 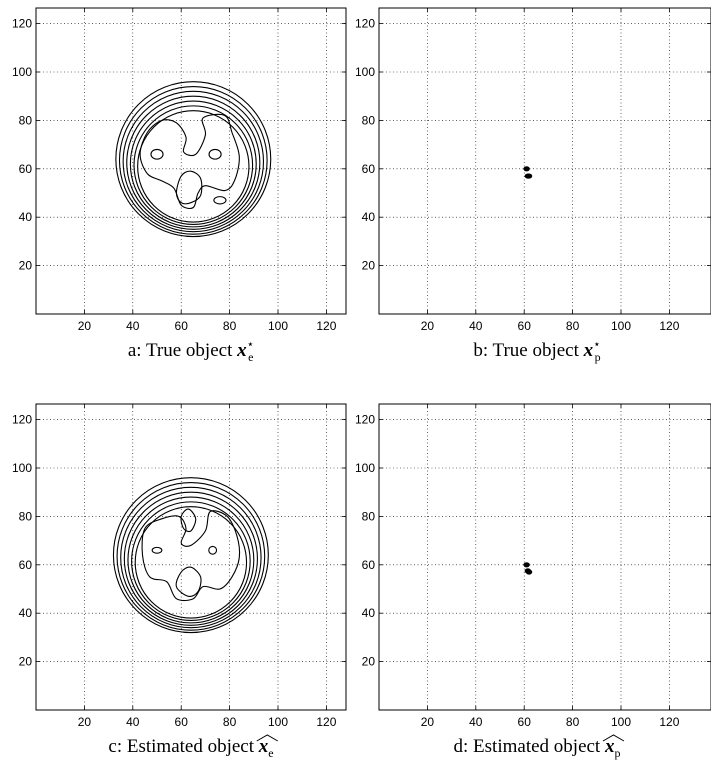 I want to click on caption-text: b: True object, so click(x=528, y=350).